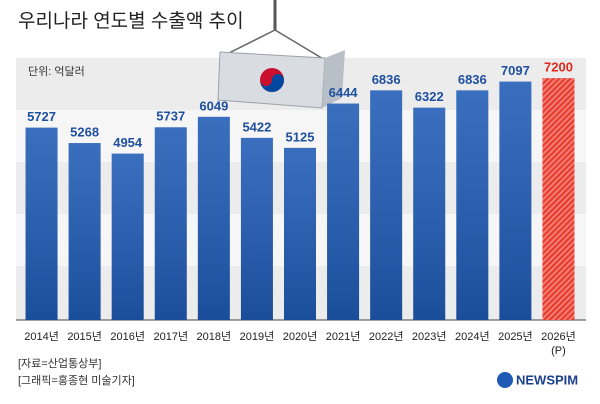  What do you see at coordinates (213, 105) in the screenshot?
I see `value-label: 6049` at bounding box center [213, 105].